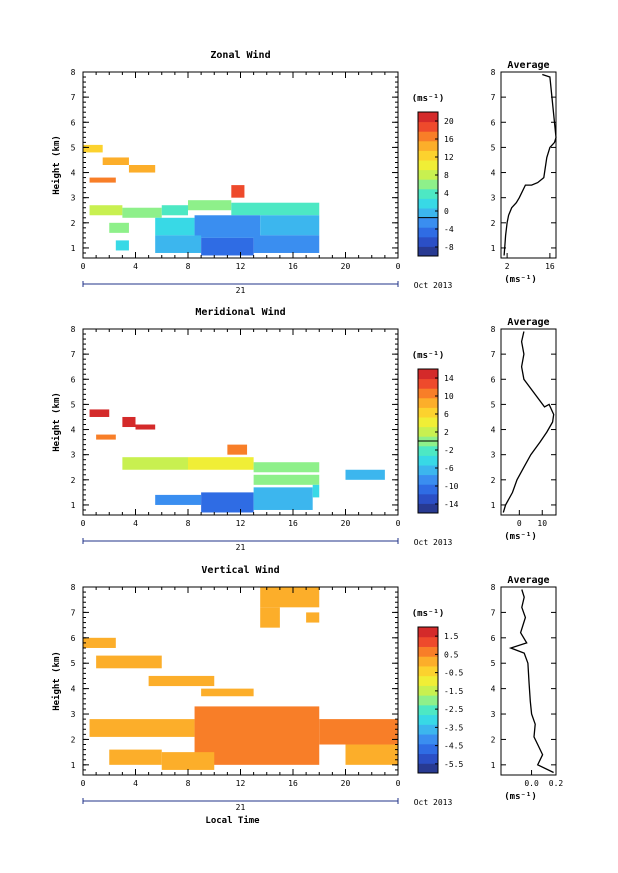  What do you see at coordinates (240, 678) in the screenshot?
I see `heatmap-cells` at bounding box center [240, 678].